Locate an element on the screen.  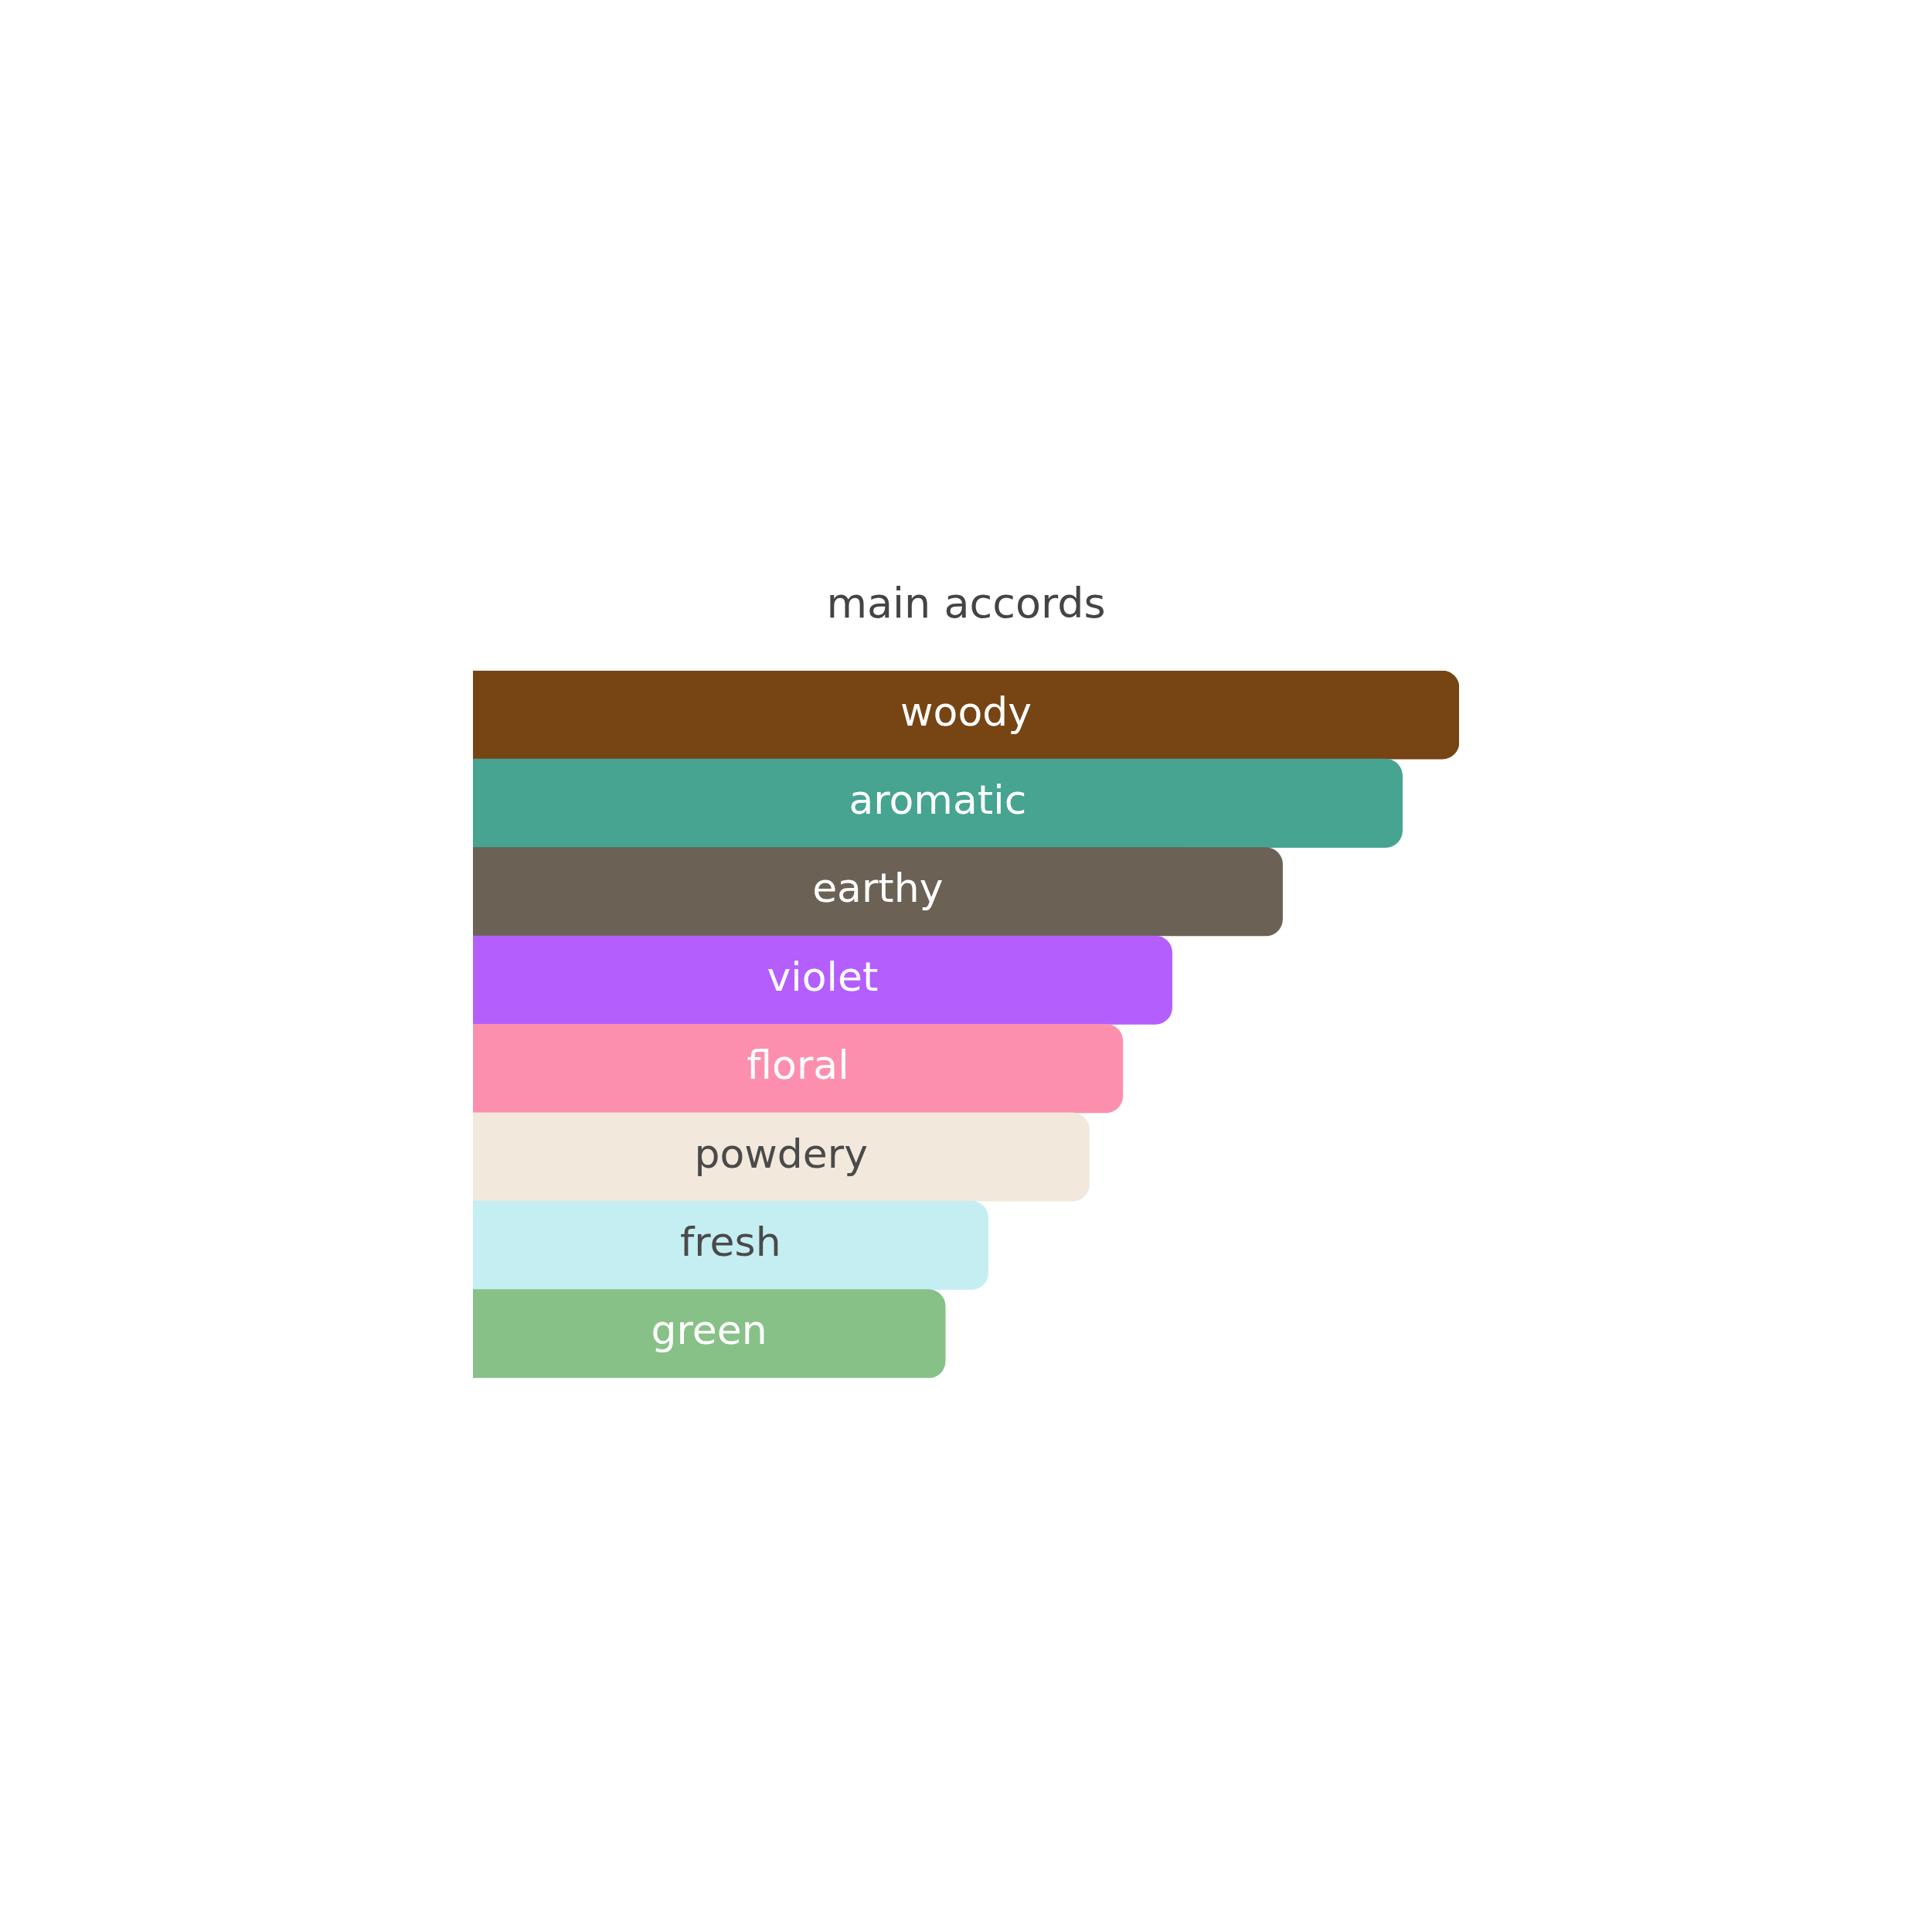
y-tick-label: earthy is located at coordinates (878, 889).